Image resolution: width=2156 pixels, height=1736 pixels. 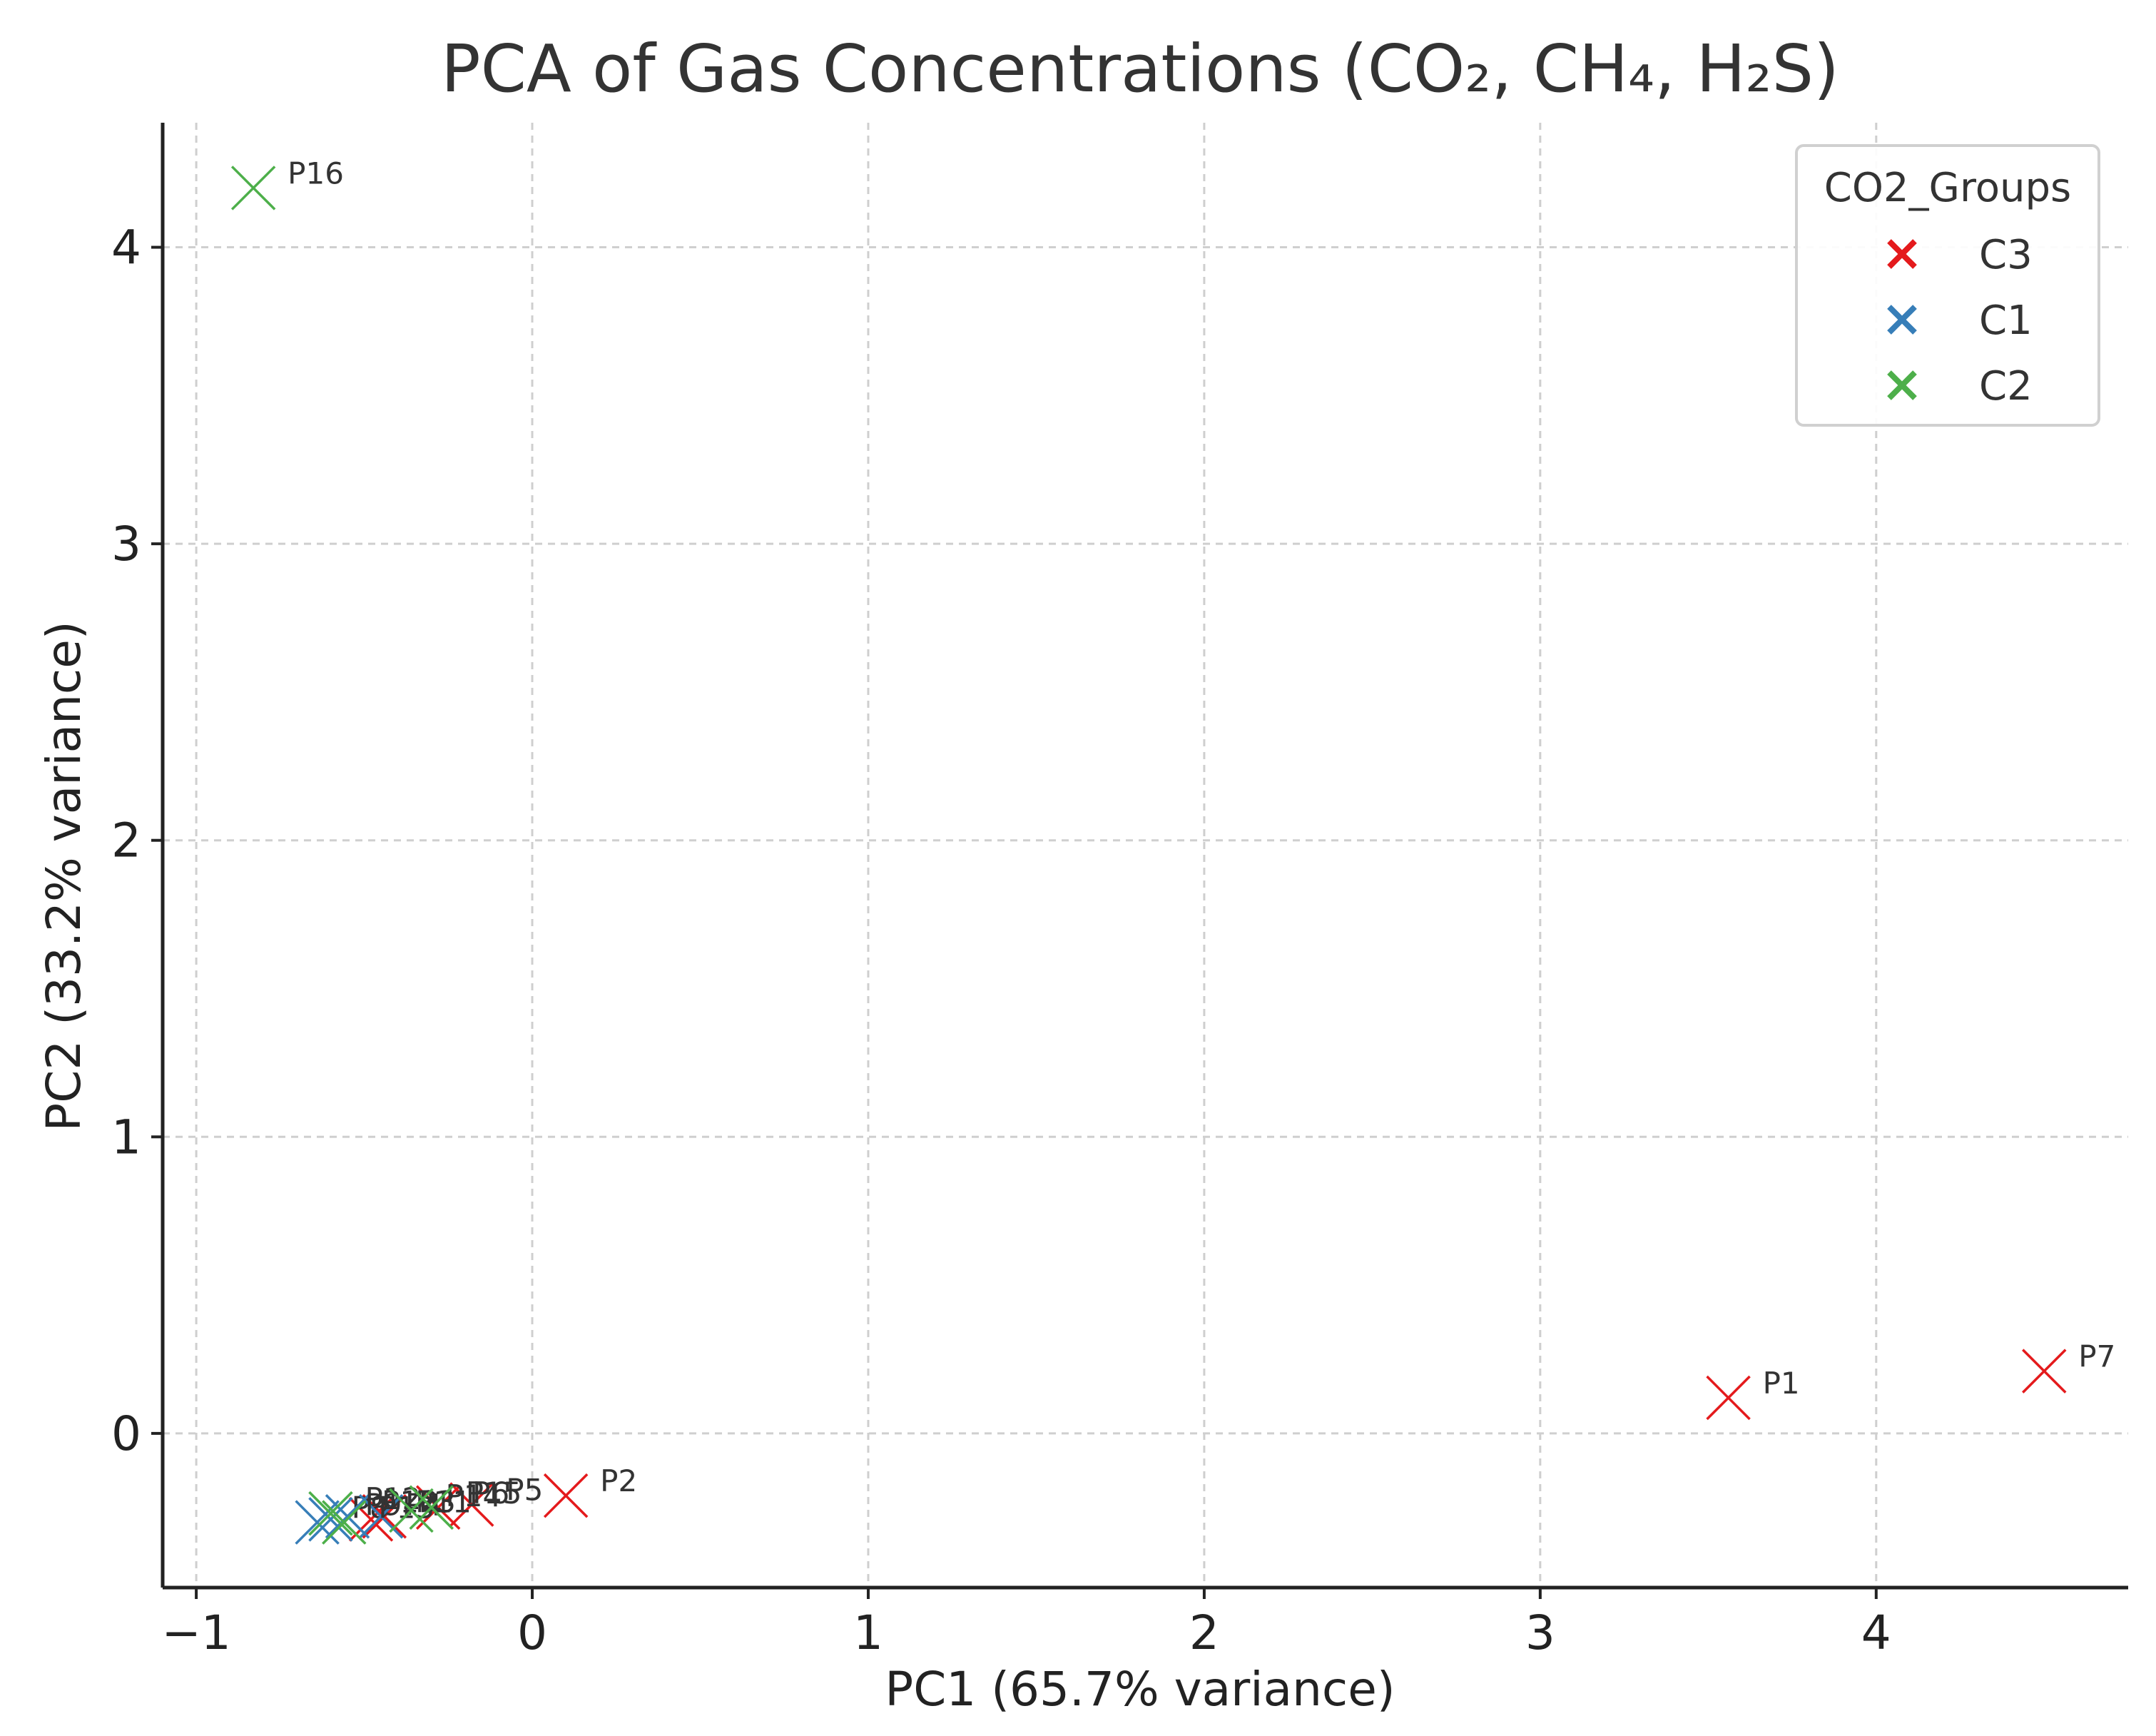 What do you see at coordinates (126, 247) in the screenshot?
I see `y-tick-label: 4` at bounding box center [126, 247].